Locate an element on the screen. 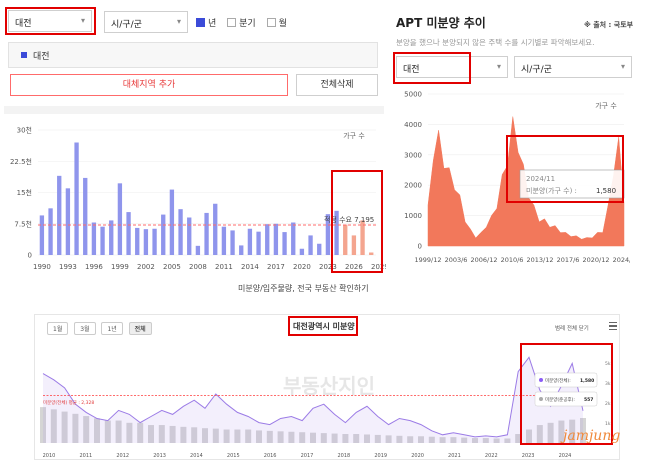  x-tick-label: 2020 is located at coordinates (302, 267).